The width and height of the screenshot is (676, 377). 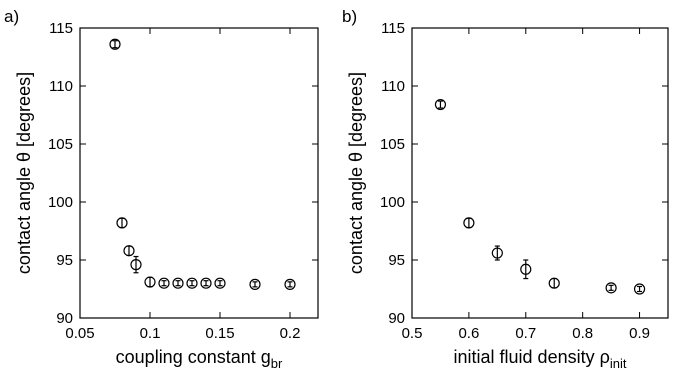 What do you see at coordinates (199, 359) in the screenshot?
I see `x-axis-label-a: coupling constant gbr` at bounding box center [199, 359].